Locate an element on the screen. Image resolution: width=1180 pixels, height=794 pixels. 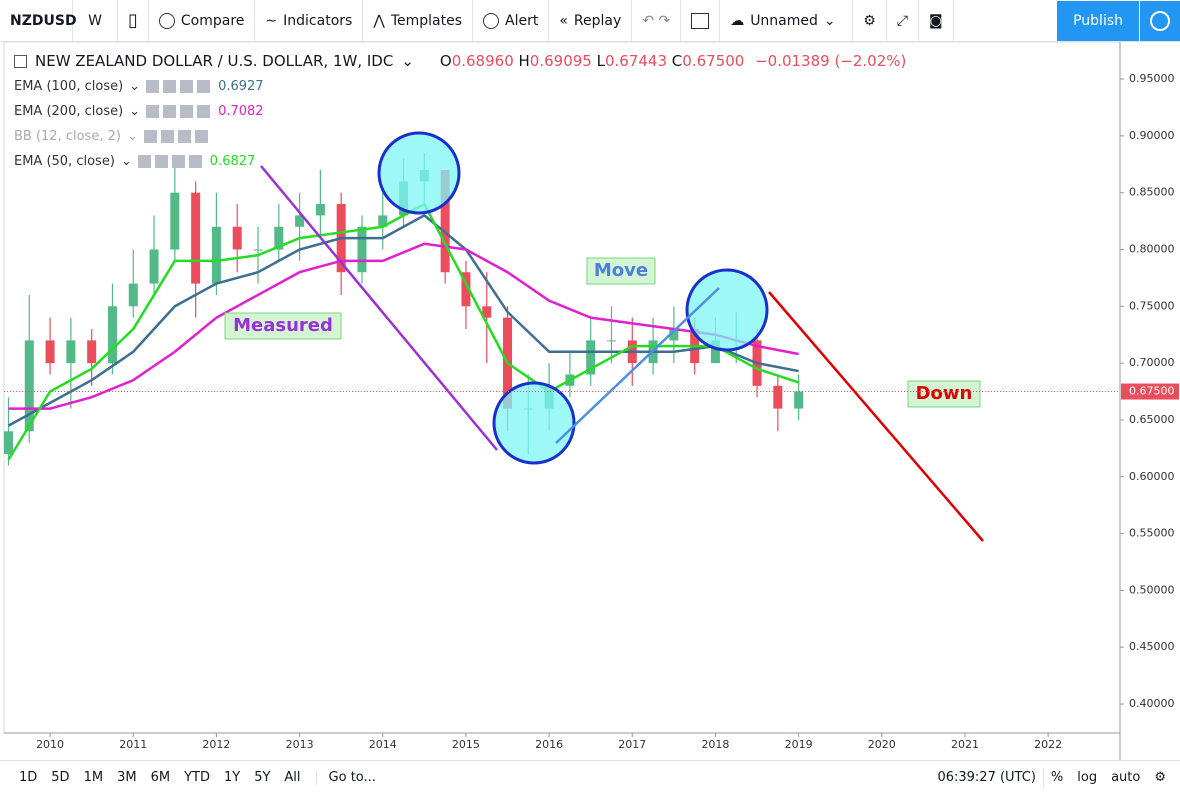
indicator-name: EMA (200, close) is located at coordinates (69, 111).